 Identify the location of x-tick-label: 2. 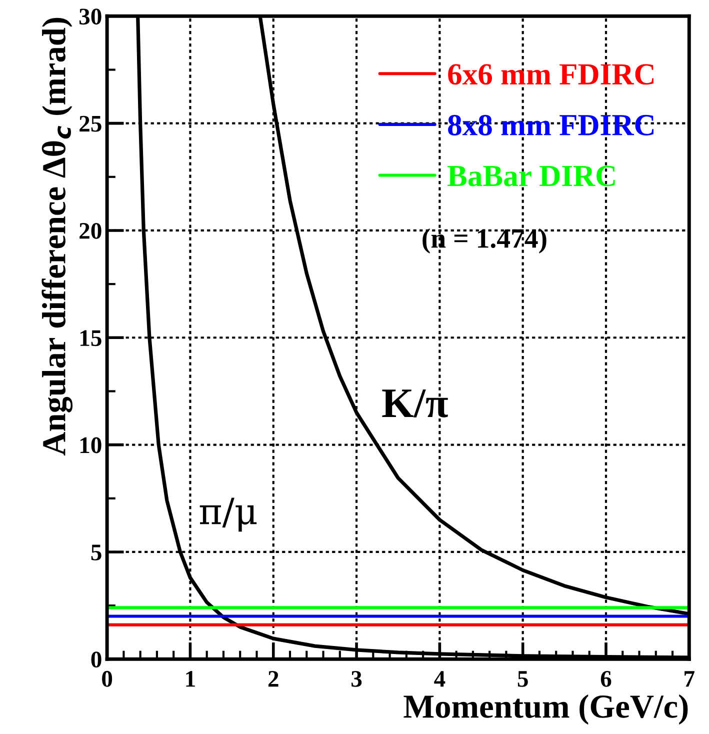
(273, 678).